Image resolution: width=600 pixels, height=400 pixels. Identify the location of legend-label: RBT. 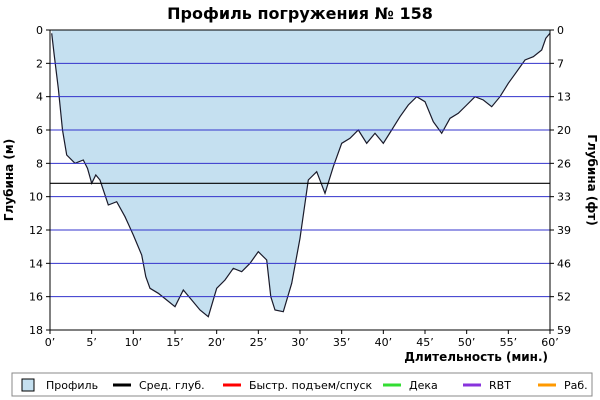
(500, 385).